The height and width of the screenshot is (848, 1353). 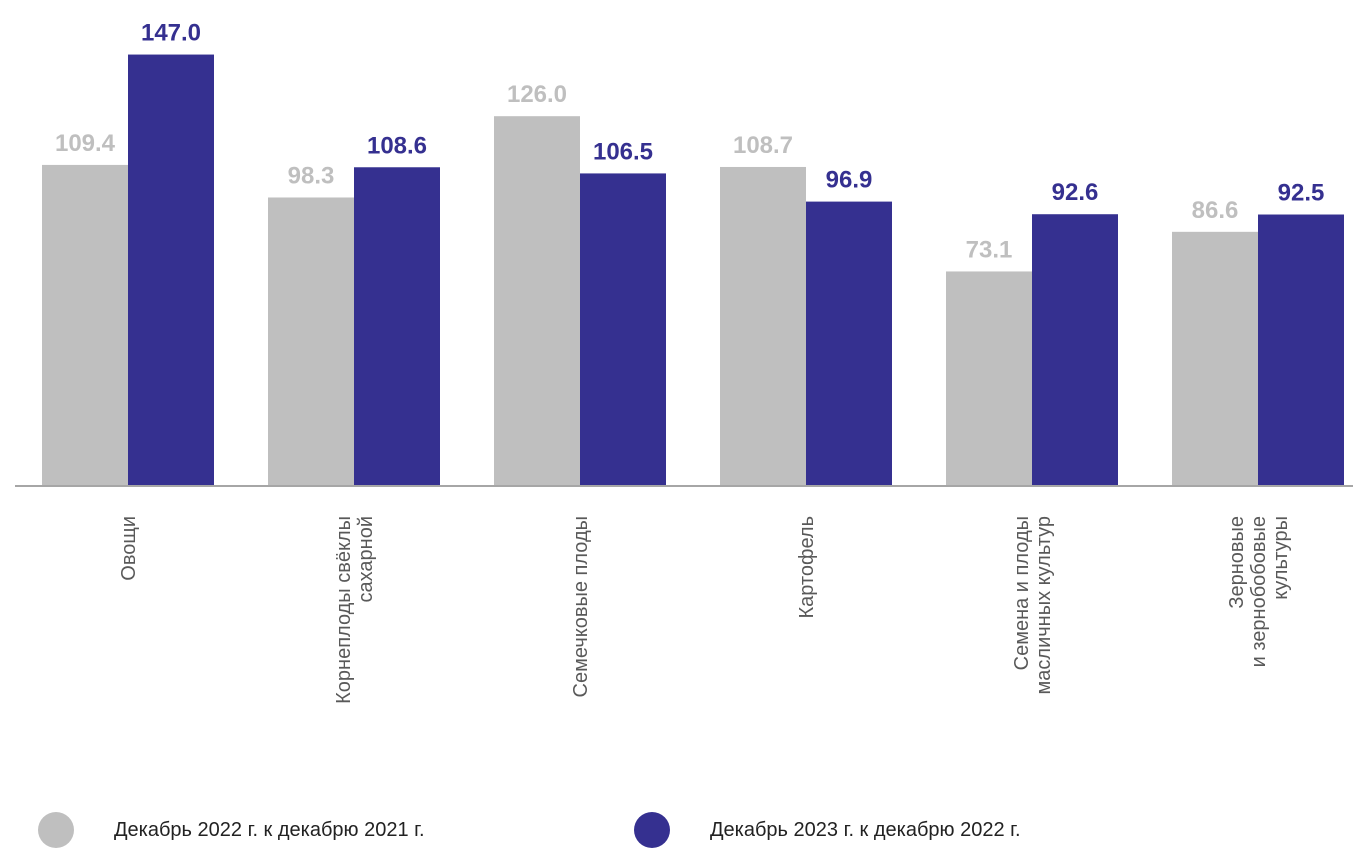 I want to click on legend-item-series-1: Декабрь 2022 г. к декабрю 2021 г., so click(x=231, y=830).